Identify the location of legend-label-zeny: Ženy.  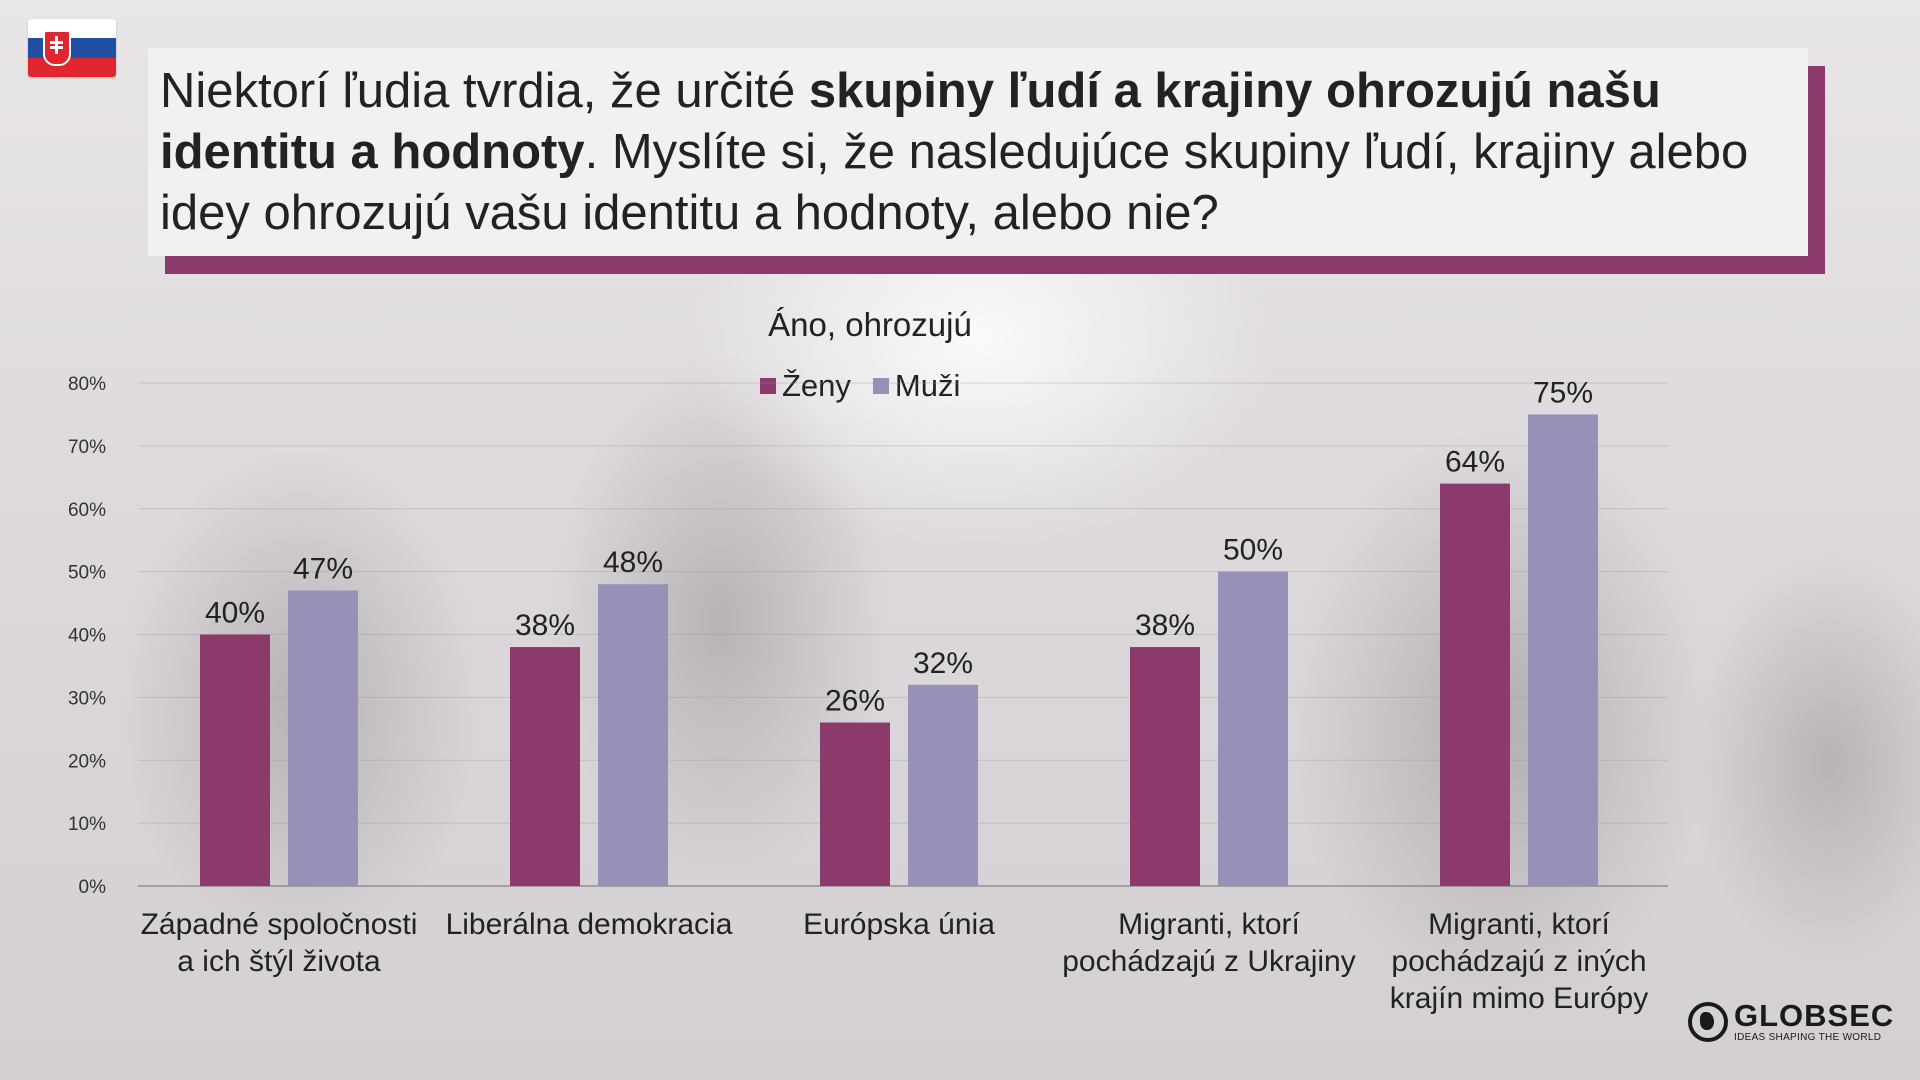
(816, 385).